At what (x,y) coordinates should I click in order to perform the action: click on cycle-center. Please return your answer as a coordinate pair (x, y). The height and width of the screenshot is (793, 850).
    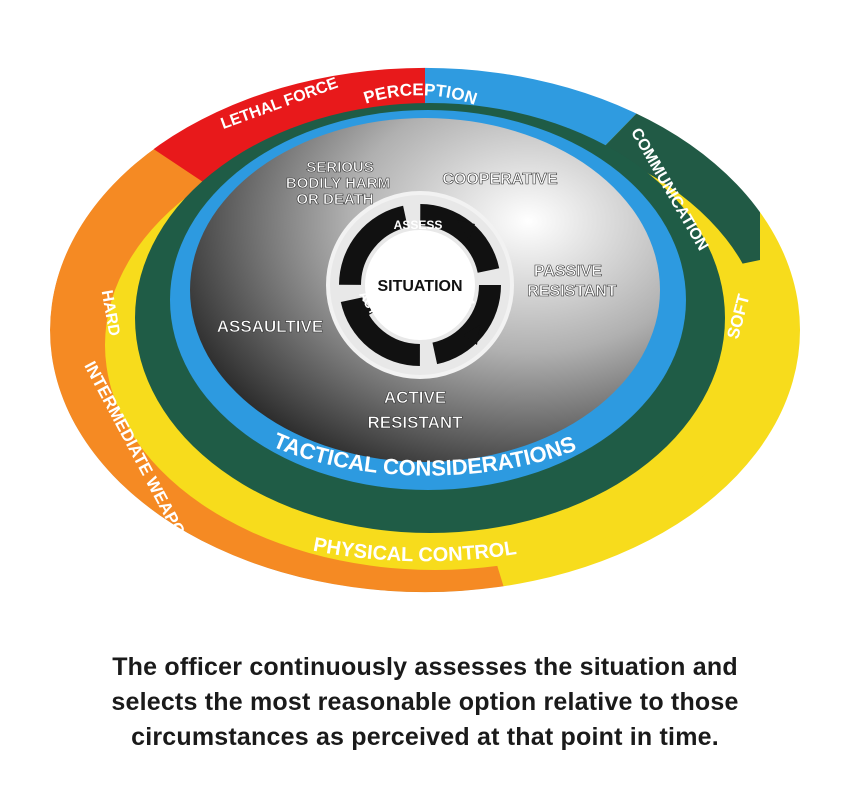
    Looking at the image, I should click on (420, 285).